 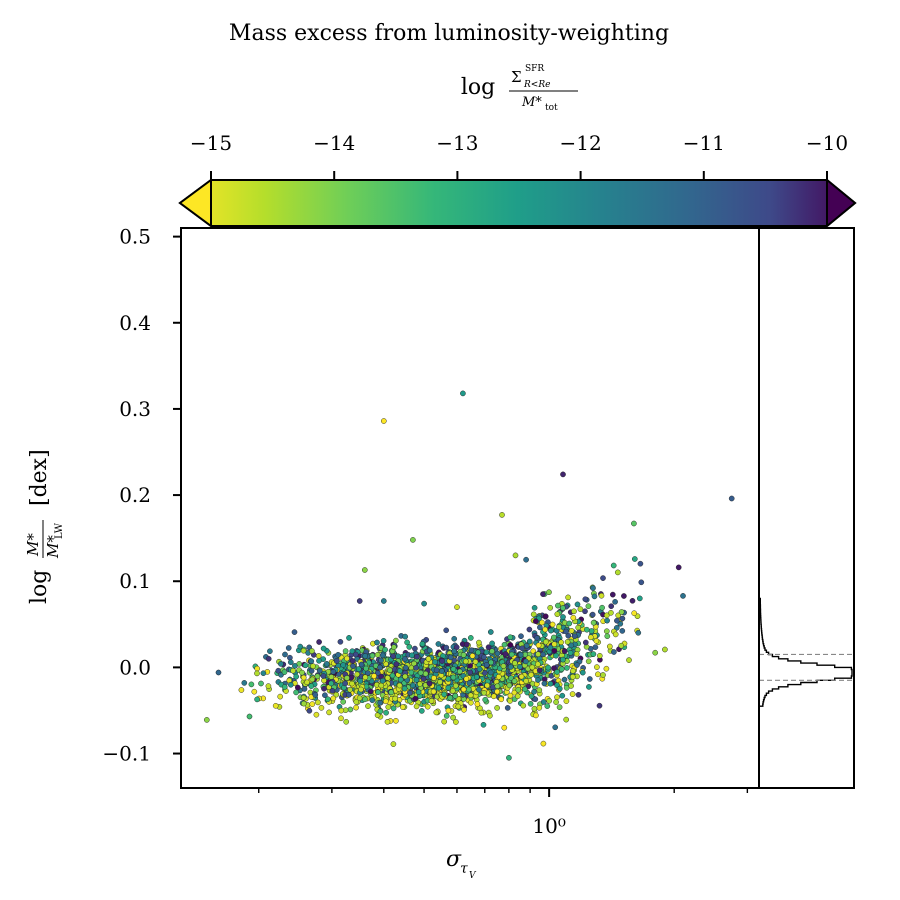 I want to click on x-axis-label-sigma: σ, so click(x=454, y=859).